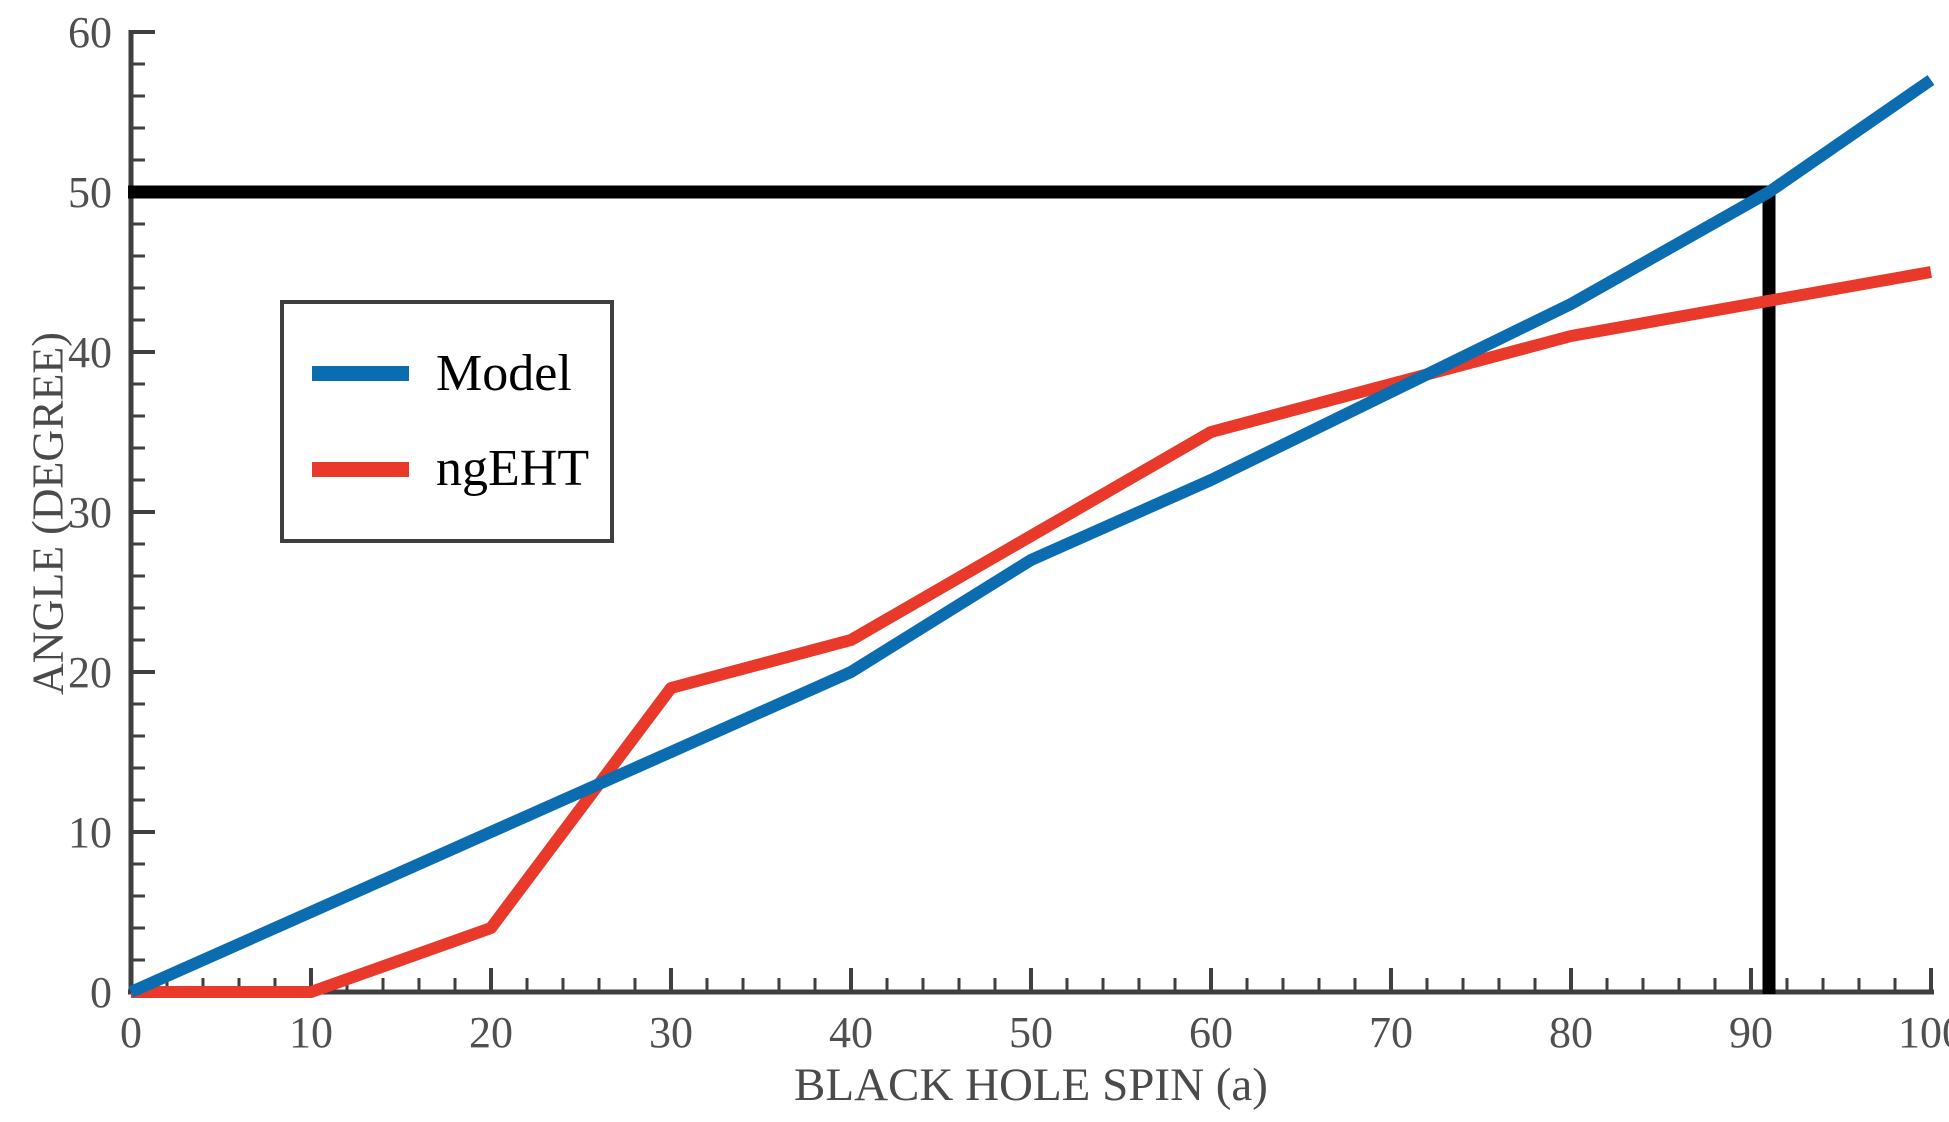  I want to click on svg-text: 100, so click(1923, 1032).